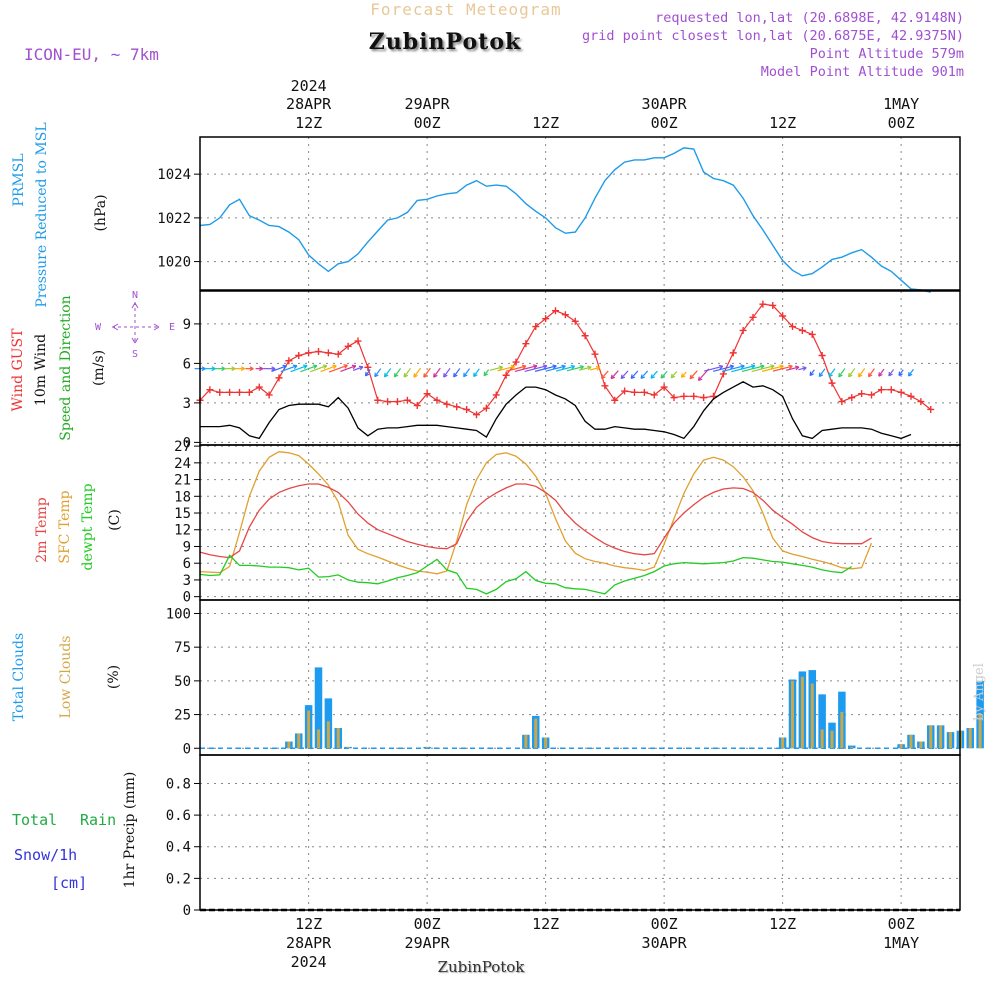  Describe the element at coordinates (428, 104) in the screenshot. I see `top-axis-label: 29APR` at that location.